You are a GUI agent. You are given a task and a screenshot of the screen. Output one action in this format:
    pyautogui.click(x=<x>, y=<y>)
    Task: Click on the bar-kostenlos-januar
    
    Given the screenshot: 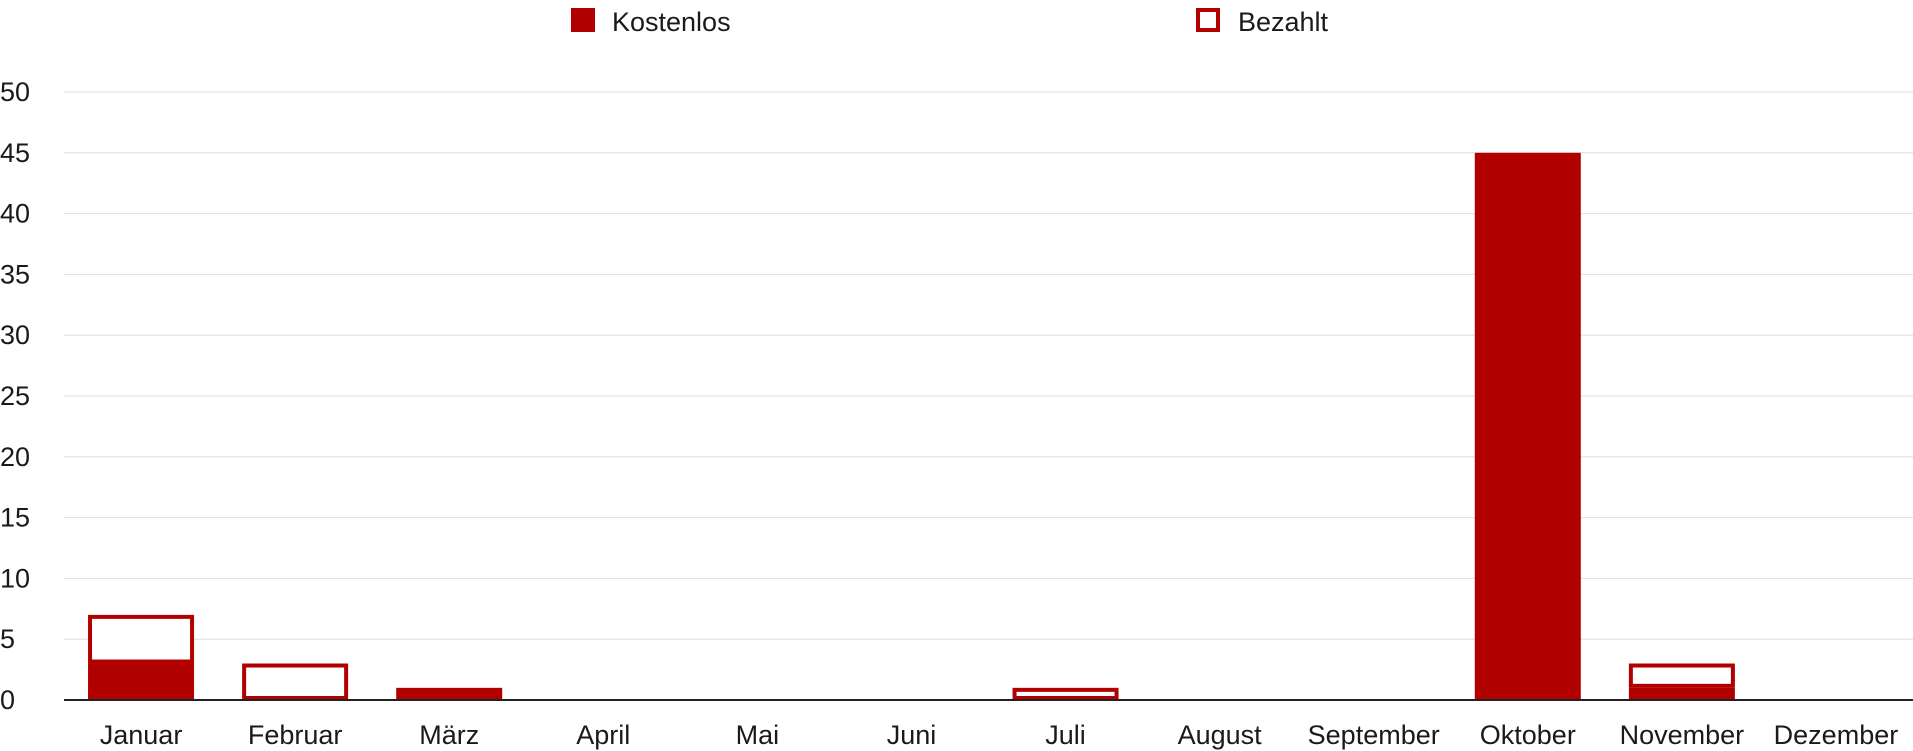 What is the action you would take?
    pyautogui.click(x=141, y=682)
    